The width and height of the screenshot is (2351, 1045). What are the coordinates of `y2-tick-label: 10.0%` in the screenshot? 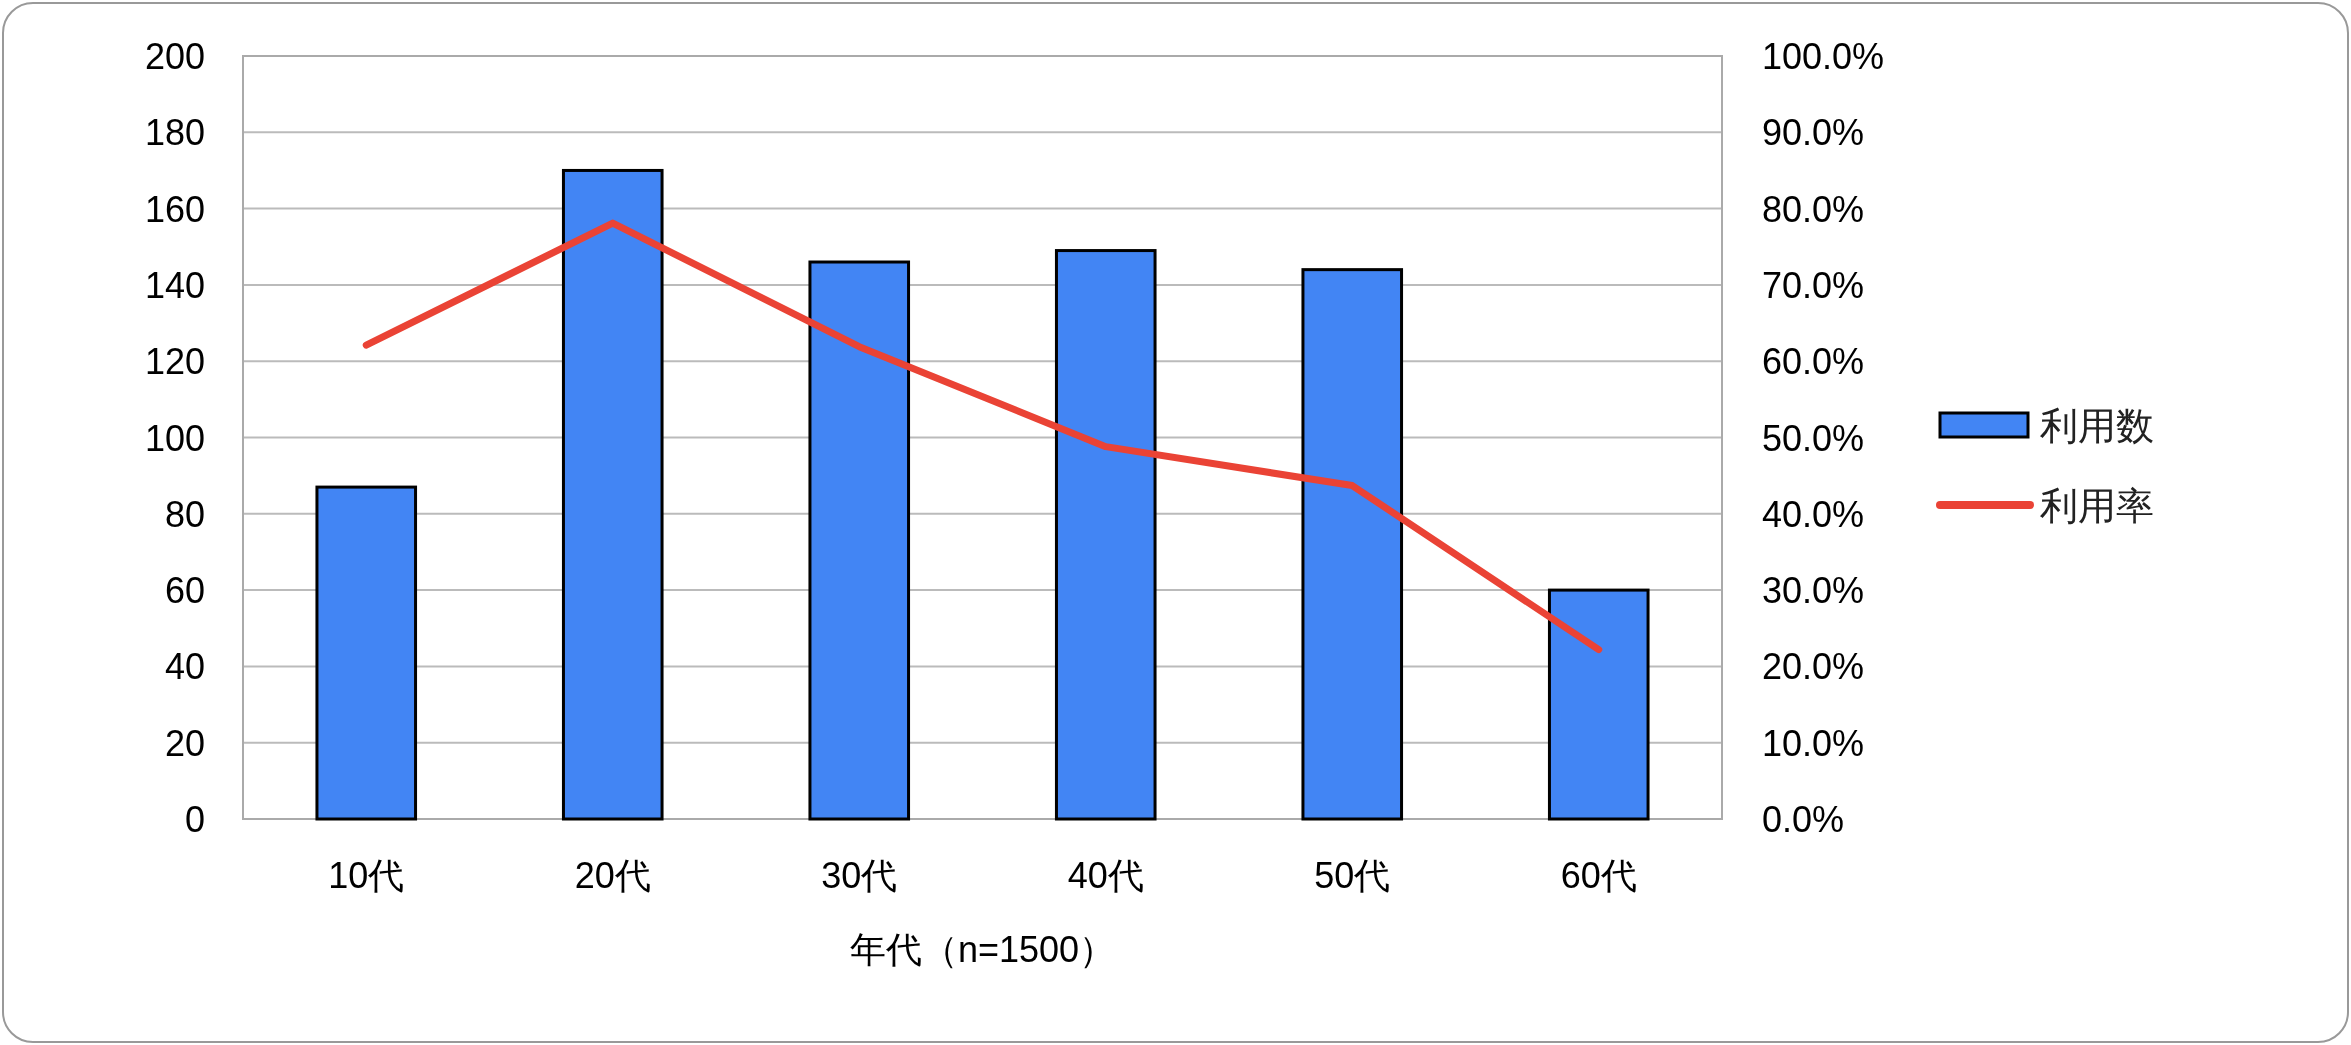 It's located at (1813, 743).